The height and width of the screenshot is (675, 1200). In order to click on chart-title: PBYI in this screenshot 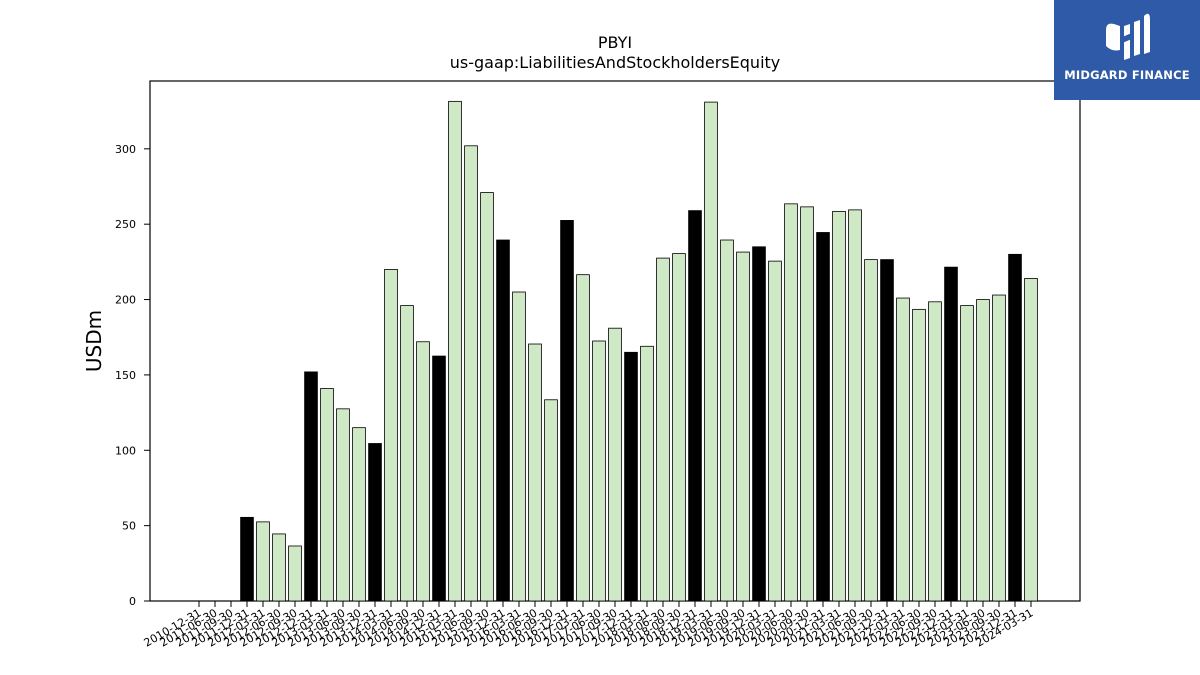, I will do `click(615, 42)`.